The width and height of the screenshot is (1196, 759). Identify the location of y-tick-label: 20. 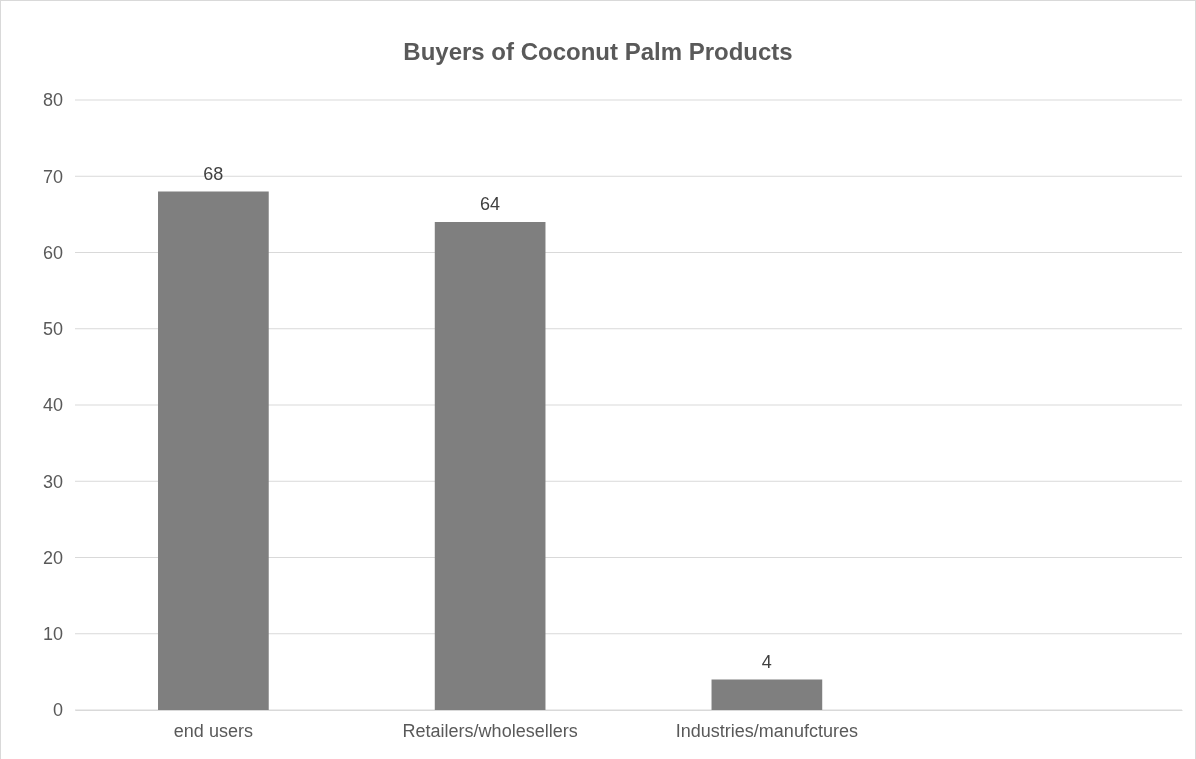
(52, 557).